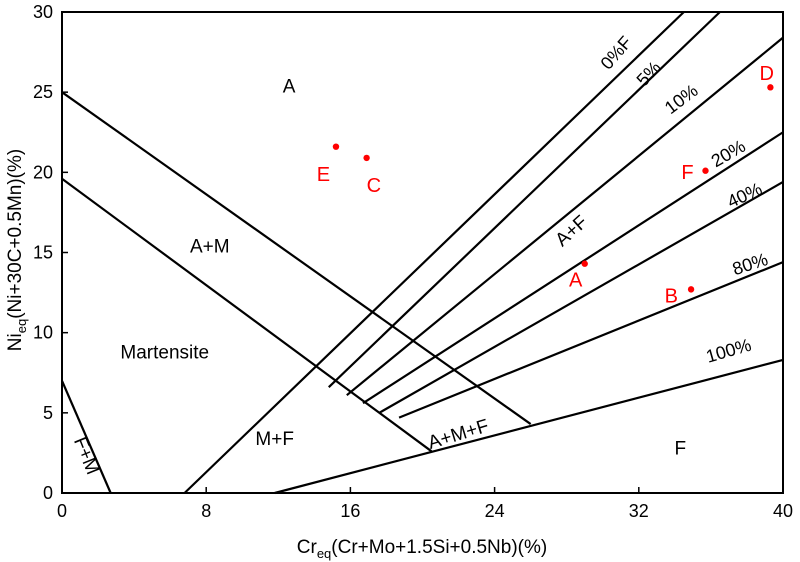 The image size is (800, 562). Describe the element at coordinates (729, 351) in the screenshot. I see `isoline-label: 100%` at that location.